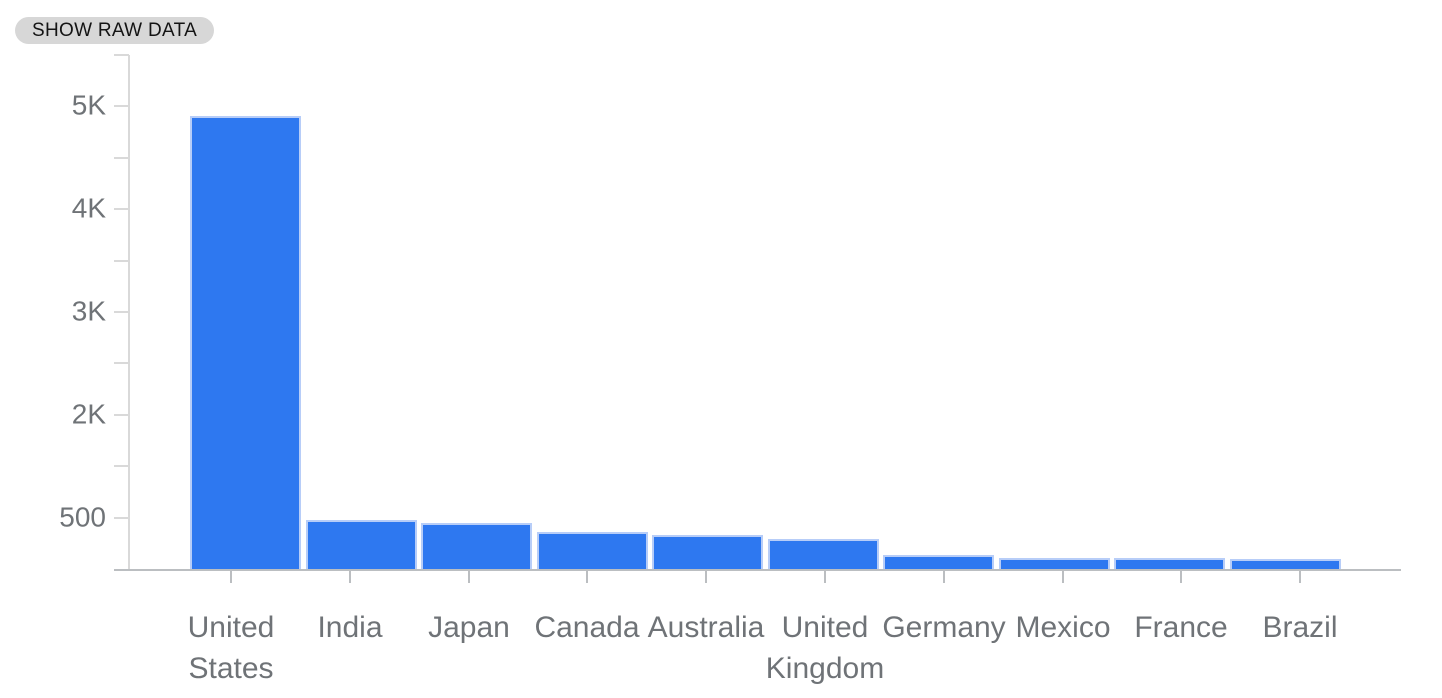  I want to click on x-axis-category-label: Canada, so click(587, 627).